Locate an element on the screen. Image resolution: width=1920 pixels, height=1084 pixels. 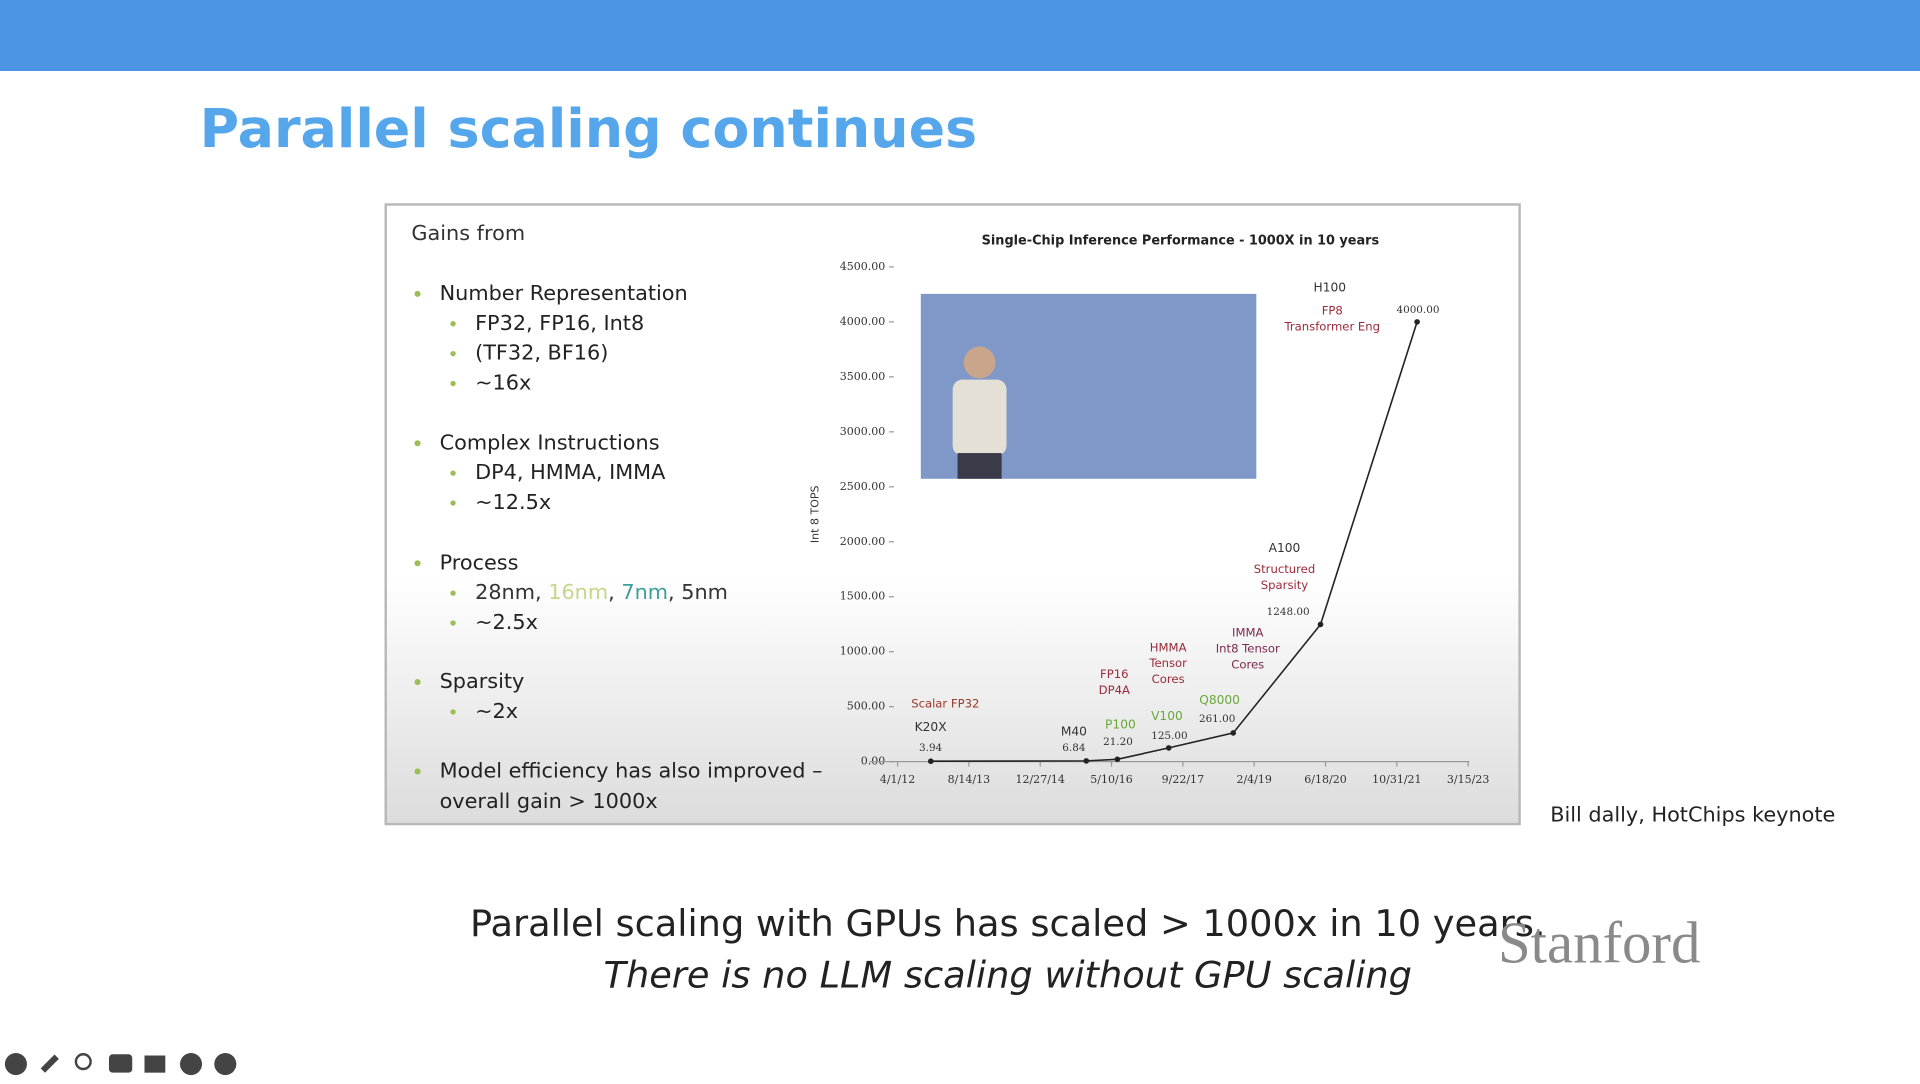
prev-button is located at coordinates (15, 1064).